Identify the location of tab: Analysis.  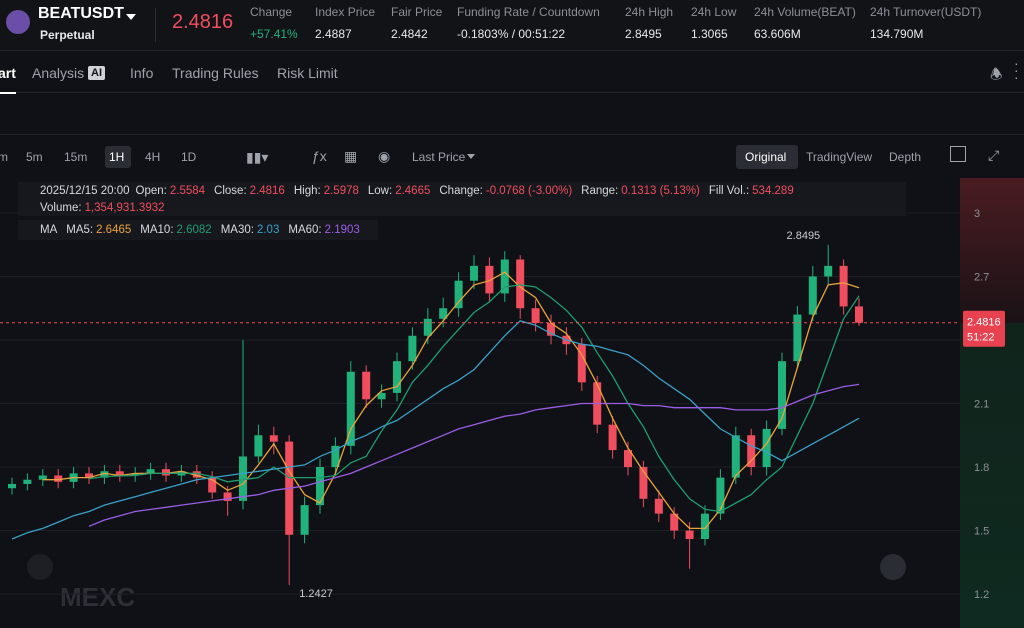
(58, 73).